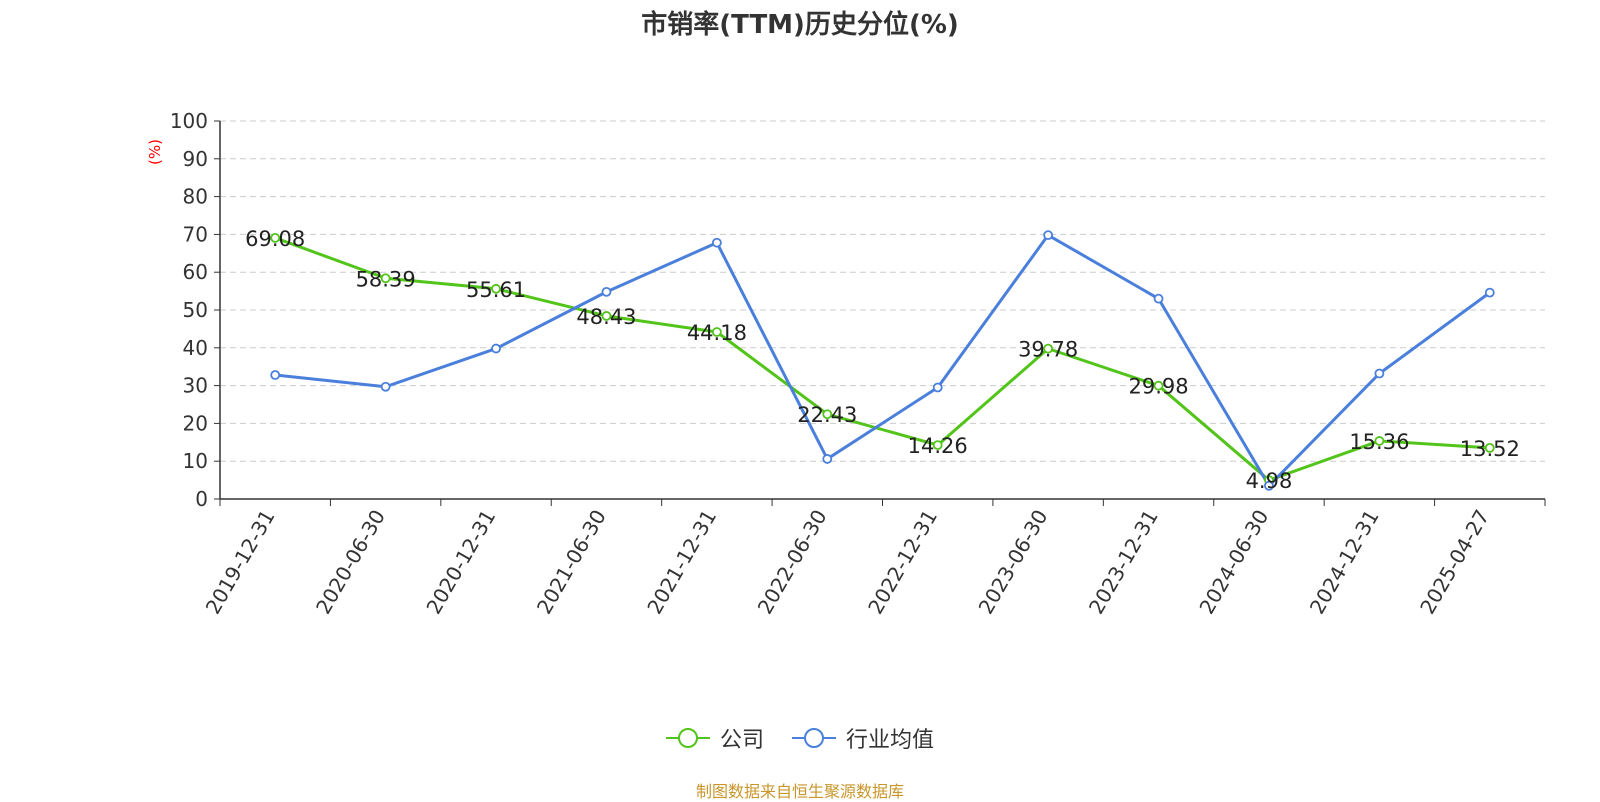 The width and height of the screenshot is (1600, 802). I want to click on y-tick-label: 30, so click(195, 386).